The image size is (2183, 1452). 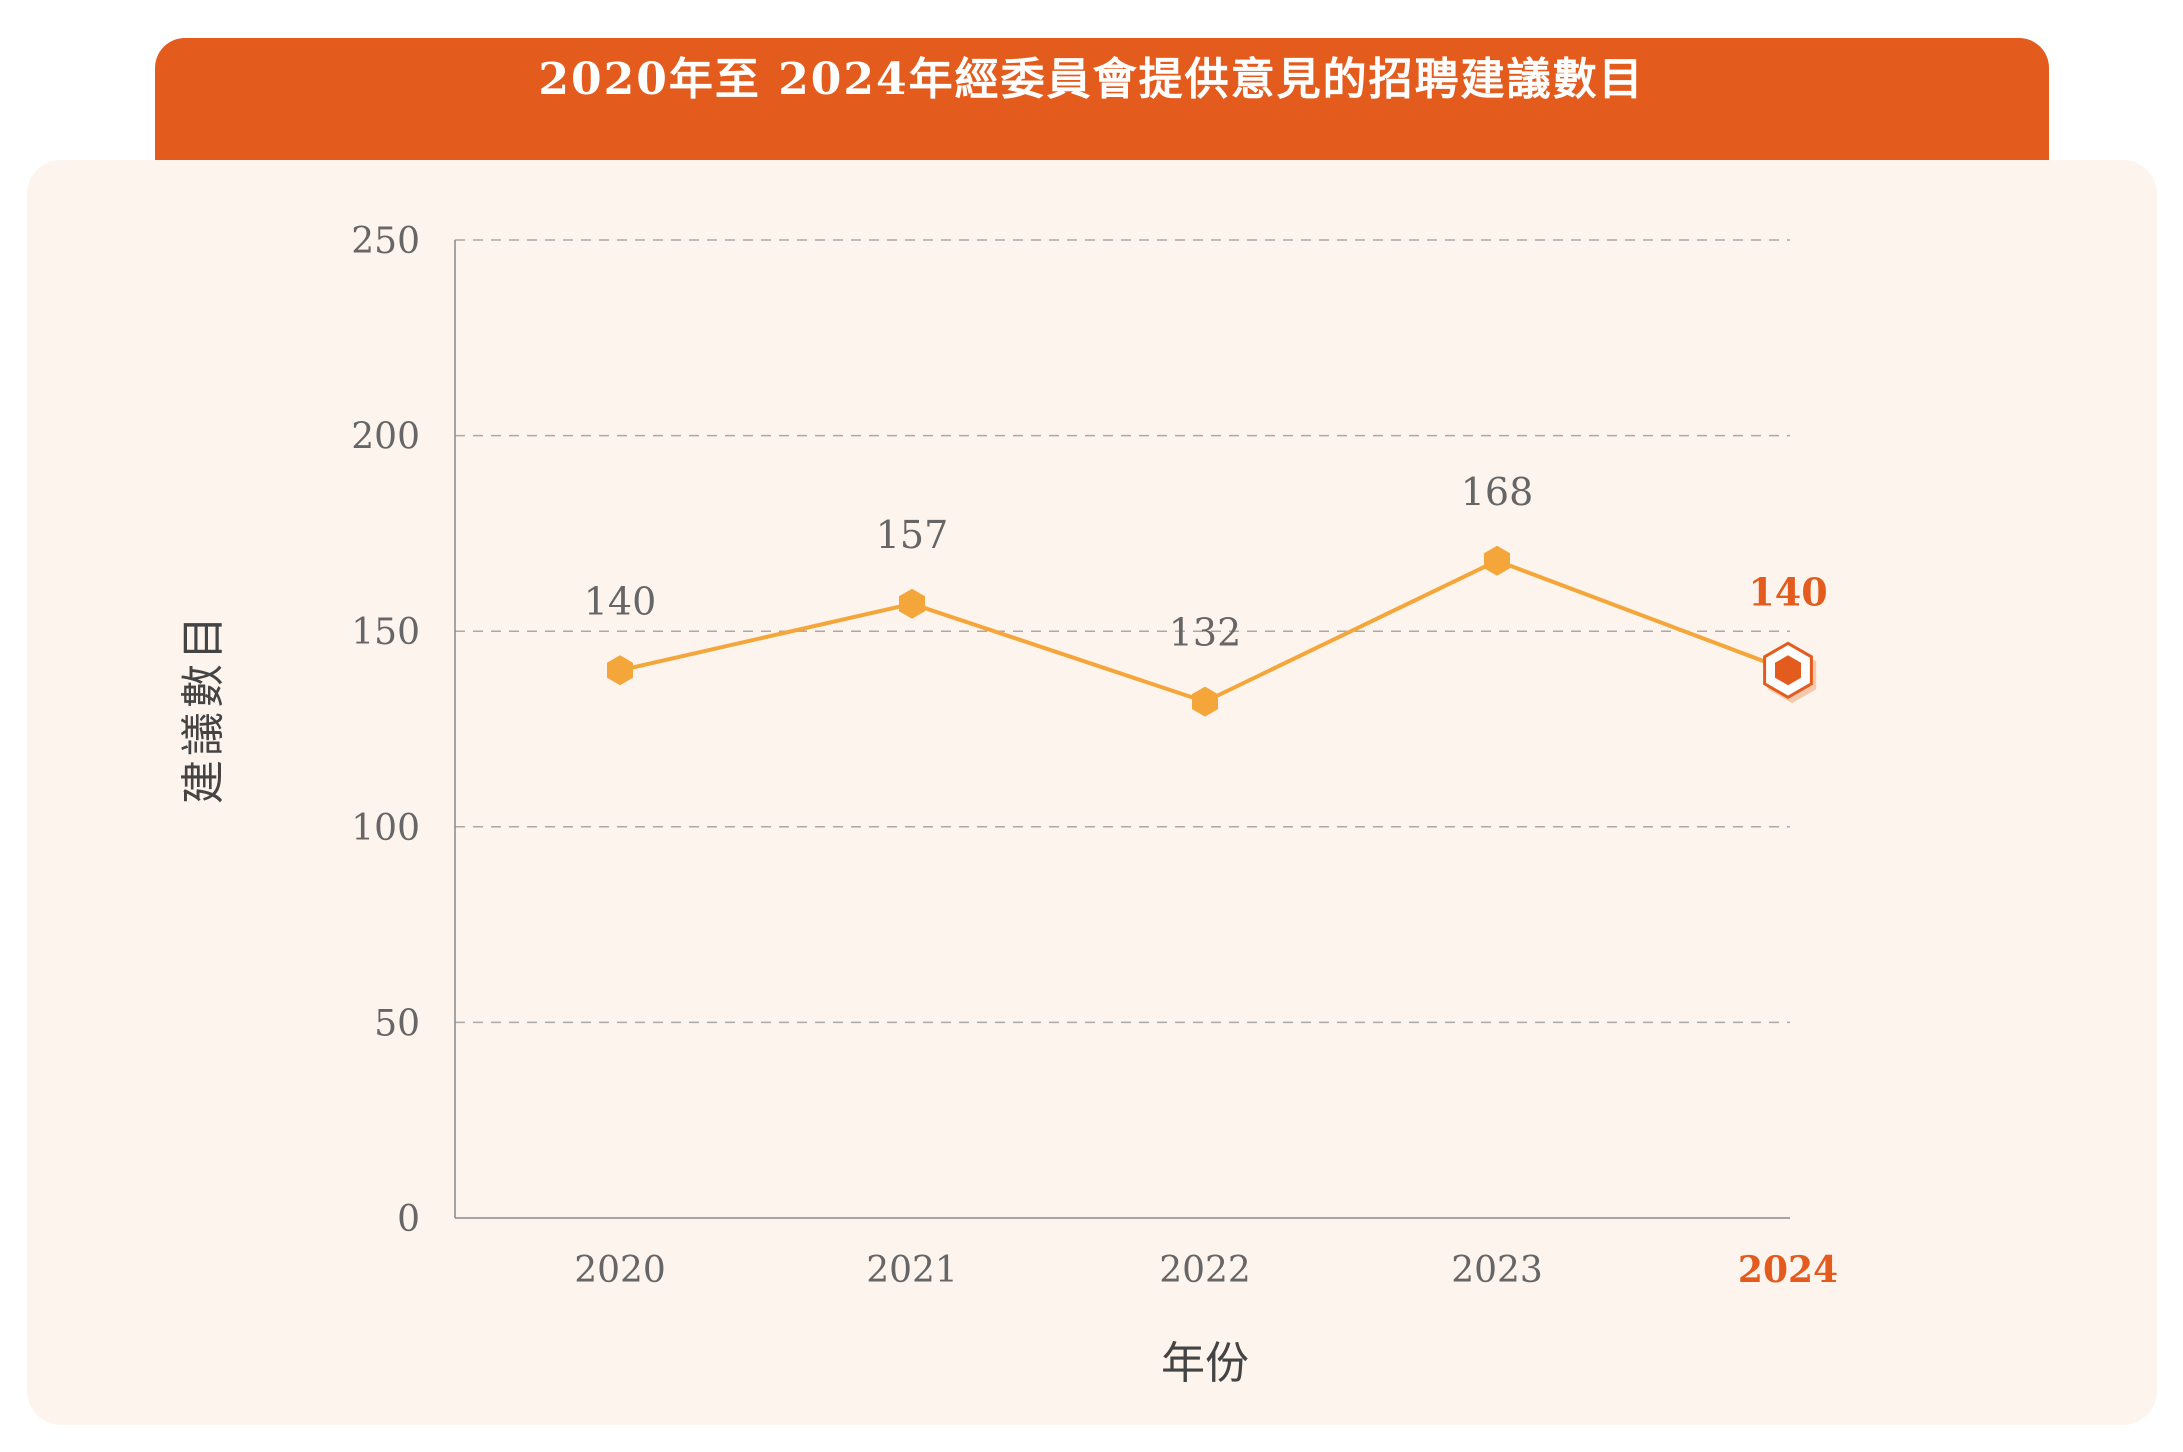 What do you see at coordinates (912, 535) in the screenshot?
I see `data-label: 157` at bounding box center [912, 535].